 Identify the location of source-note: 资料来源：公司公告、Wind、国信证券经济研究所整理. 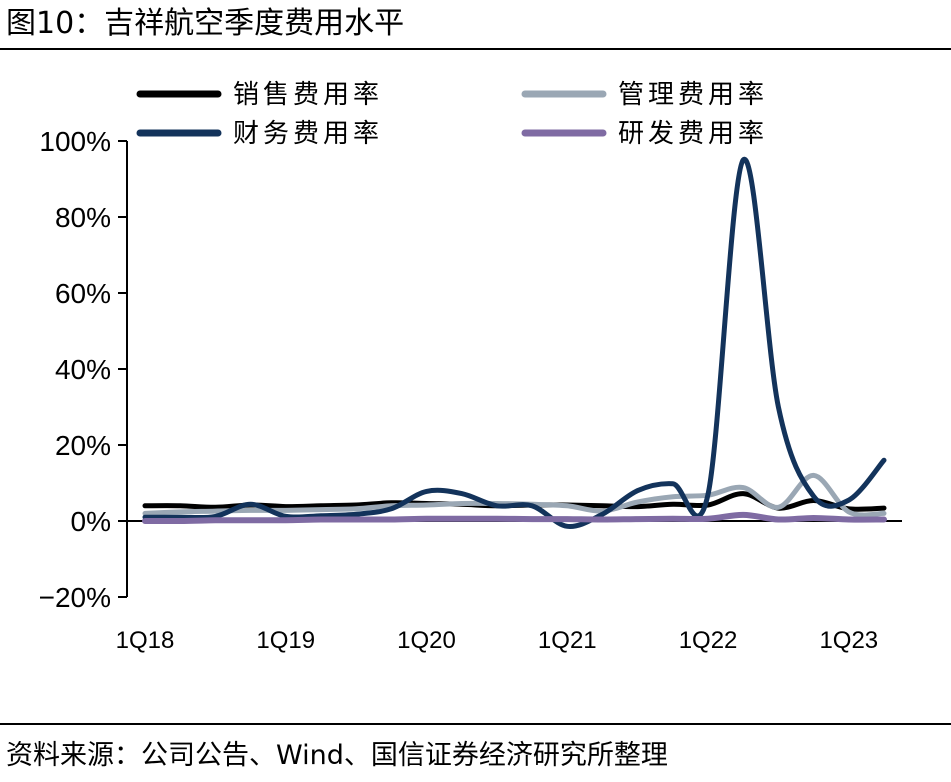
(337, 755).